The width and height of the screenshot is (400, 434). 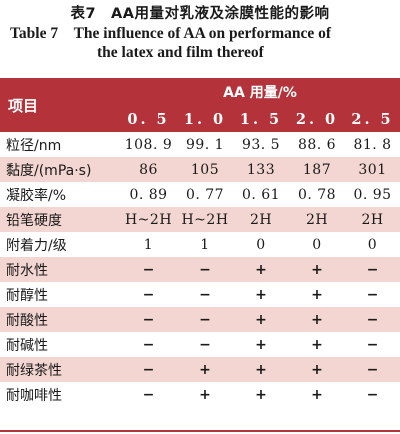 I want to click on table-cell: 99. 1, so click(x=205, y=144).